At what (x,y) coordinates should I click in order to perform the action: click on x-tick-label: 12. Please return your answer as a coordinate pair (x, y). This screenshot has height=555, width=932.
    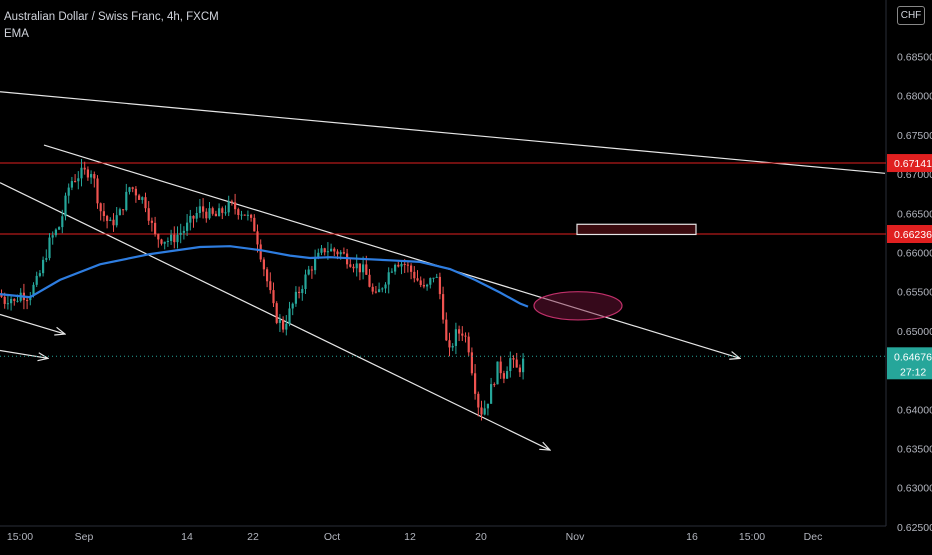
    Looking at the image, I should click on (410, 537).